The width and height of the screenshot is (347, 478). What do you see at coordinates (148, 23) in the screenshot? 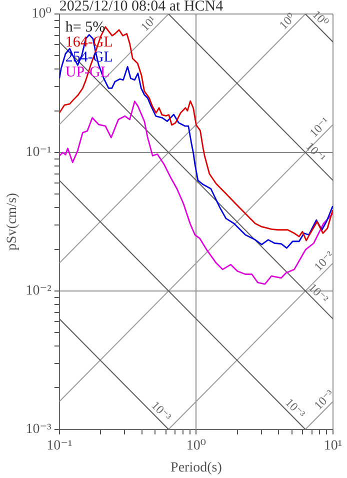
I see `annotation: 10¹` at bounding box center [148, 23].